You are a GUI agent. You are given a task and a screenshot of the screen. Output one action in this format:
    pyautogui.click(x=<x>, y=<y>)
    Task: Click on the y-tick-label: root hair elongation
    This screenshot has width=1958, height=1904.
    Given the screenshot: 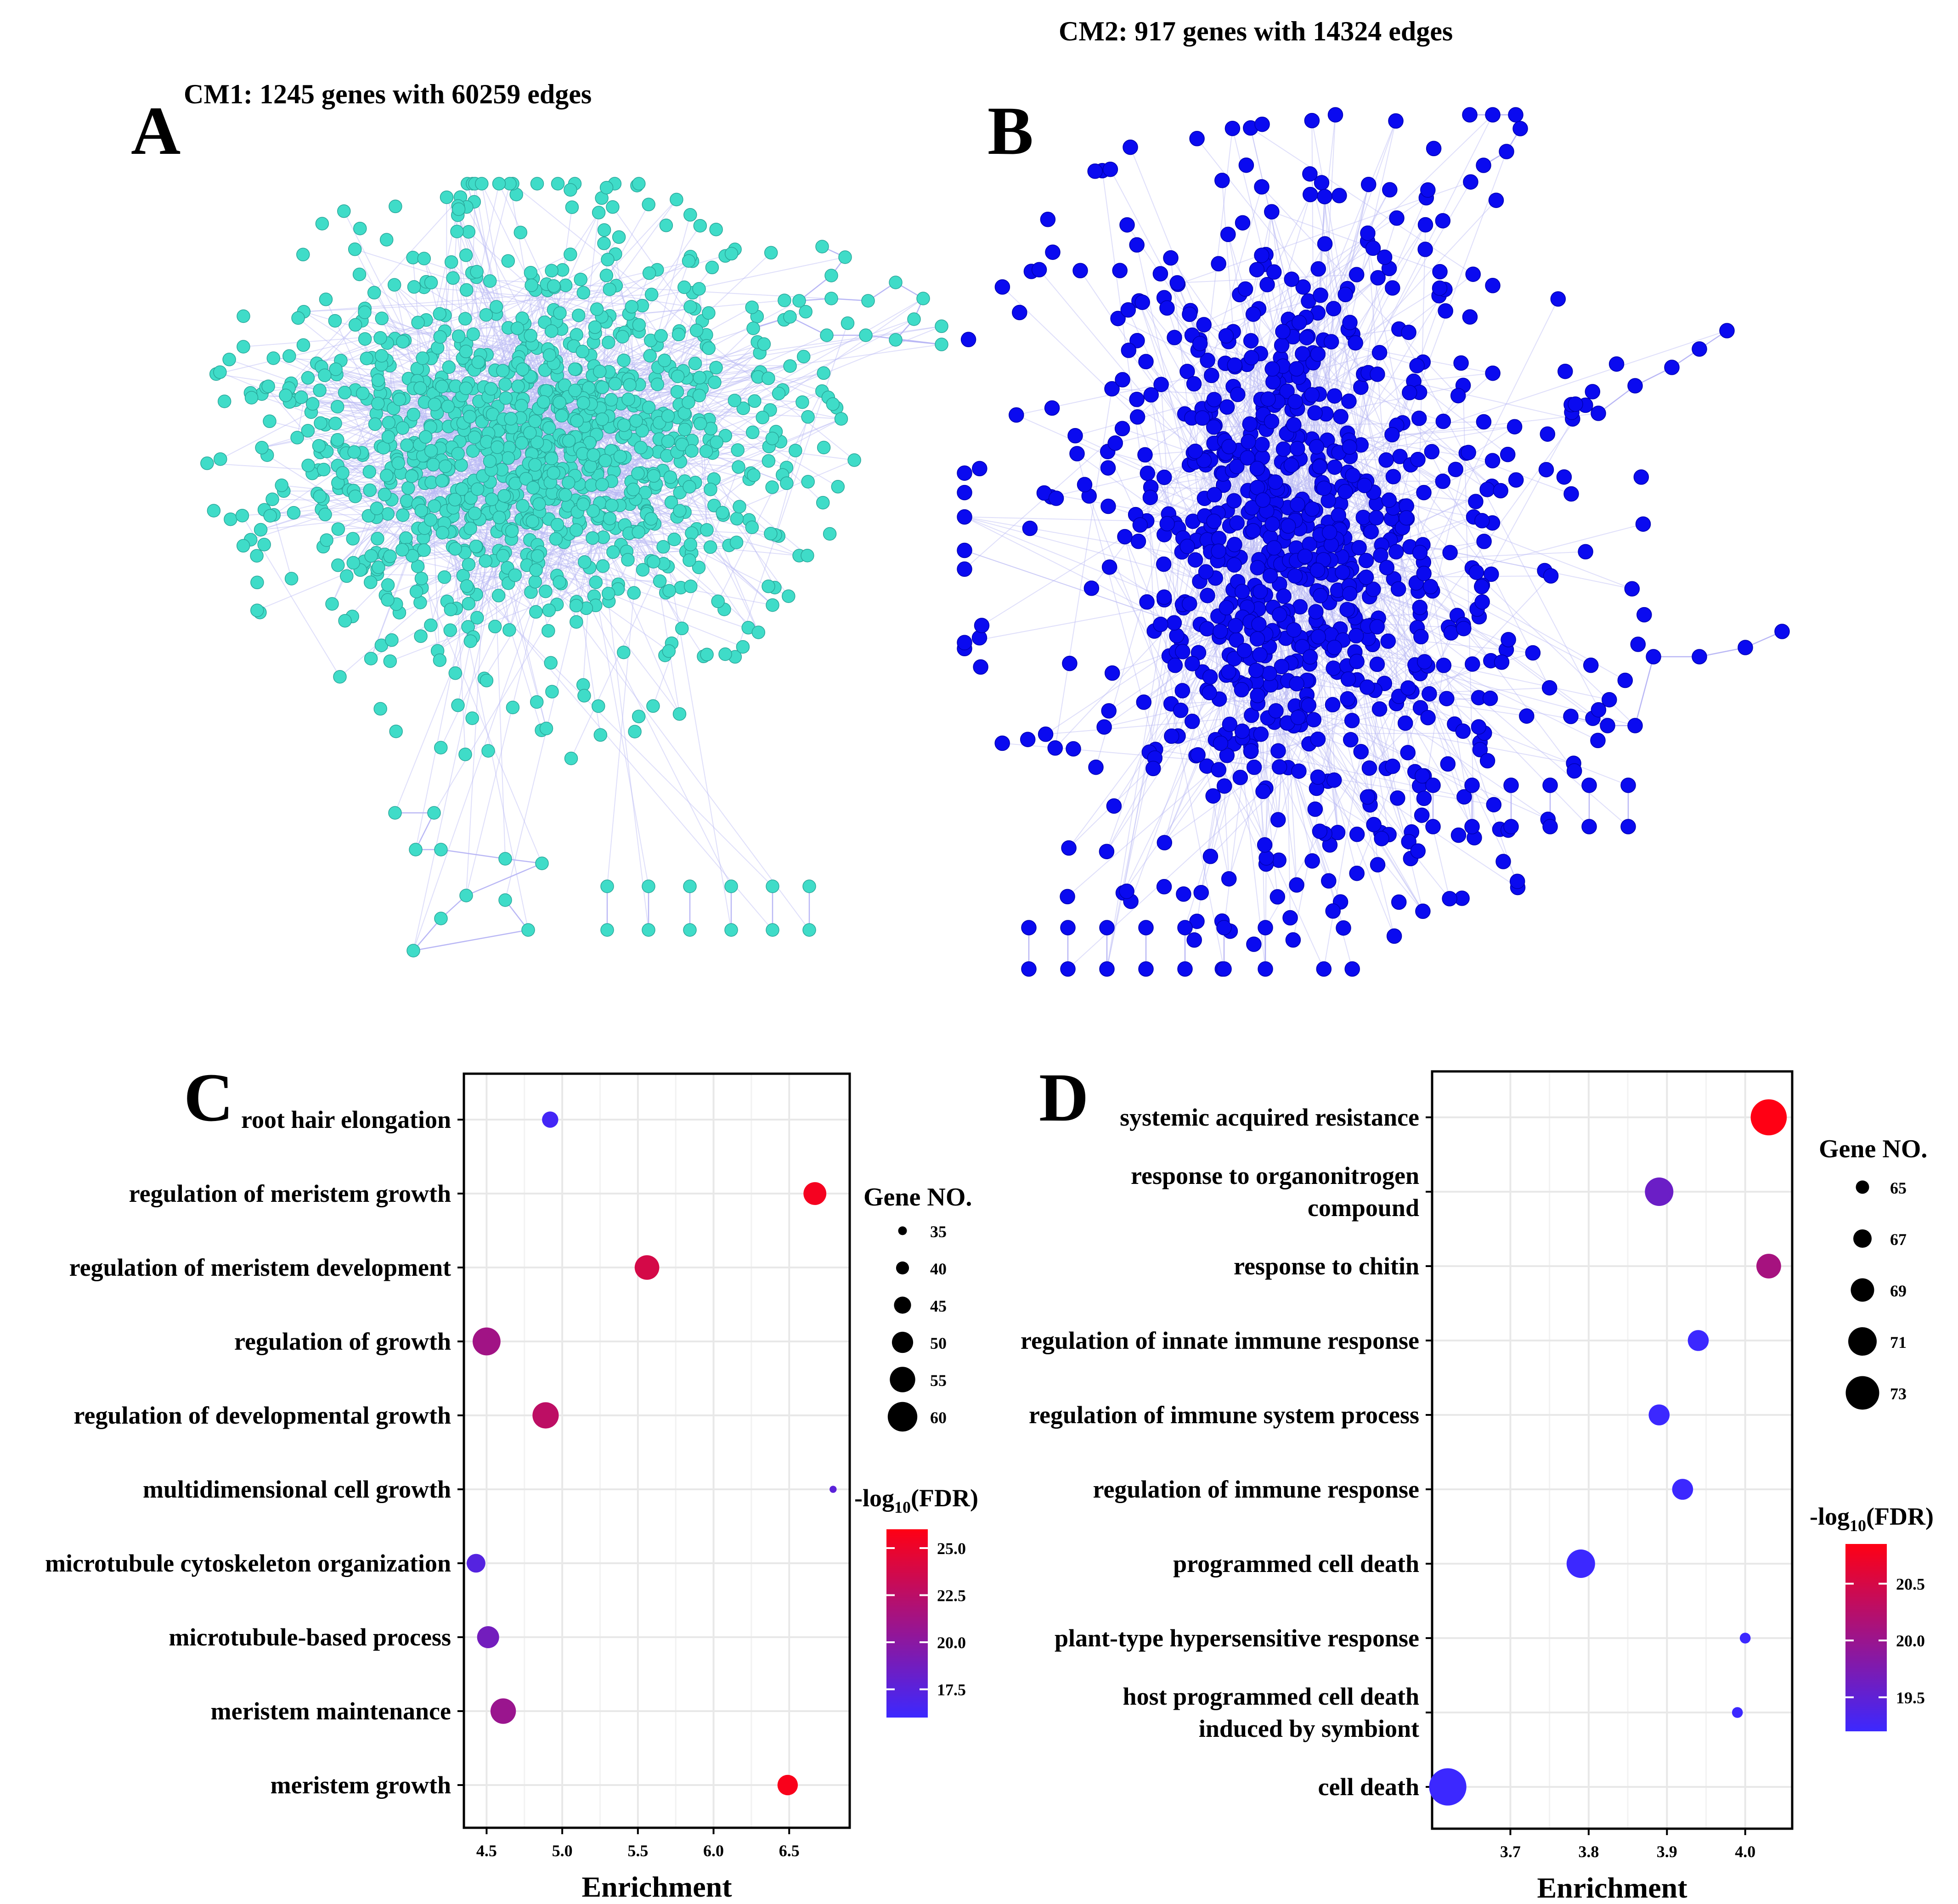 What is the action you would take?
    pyautogui.click(x=346, y=1119)
    